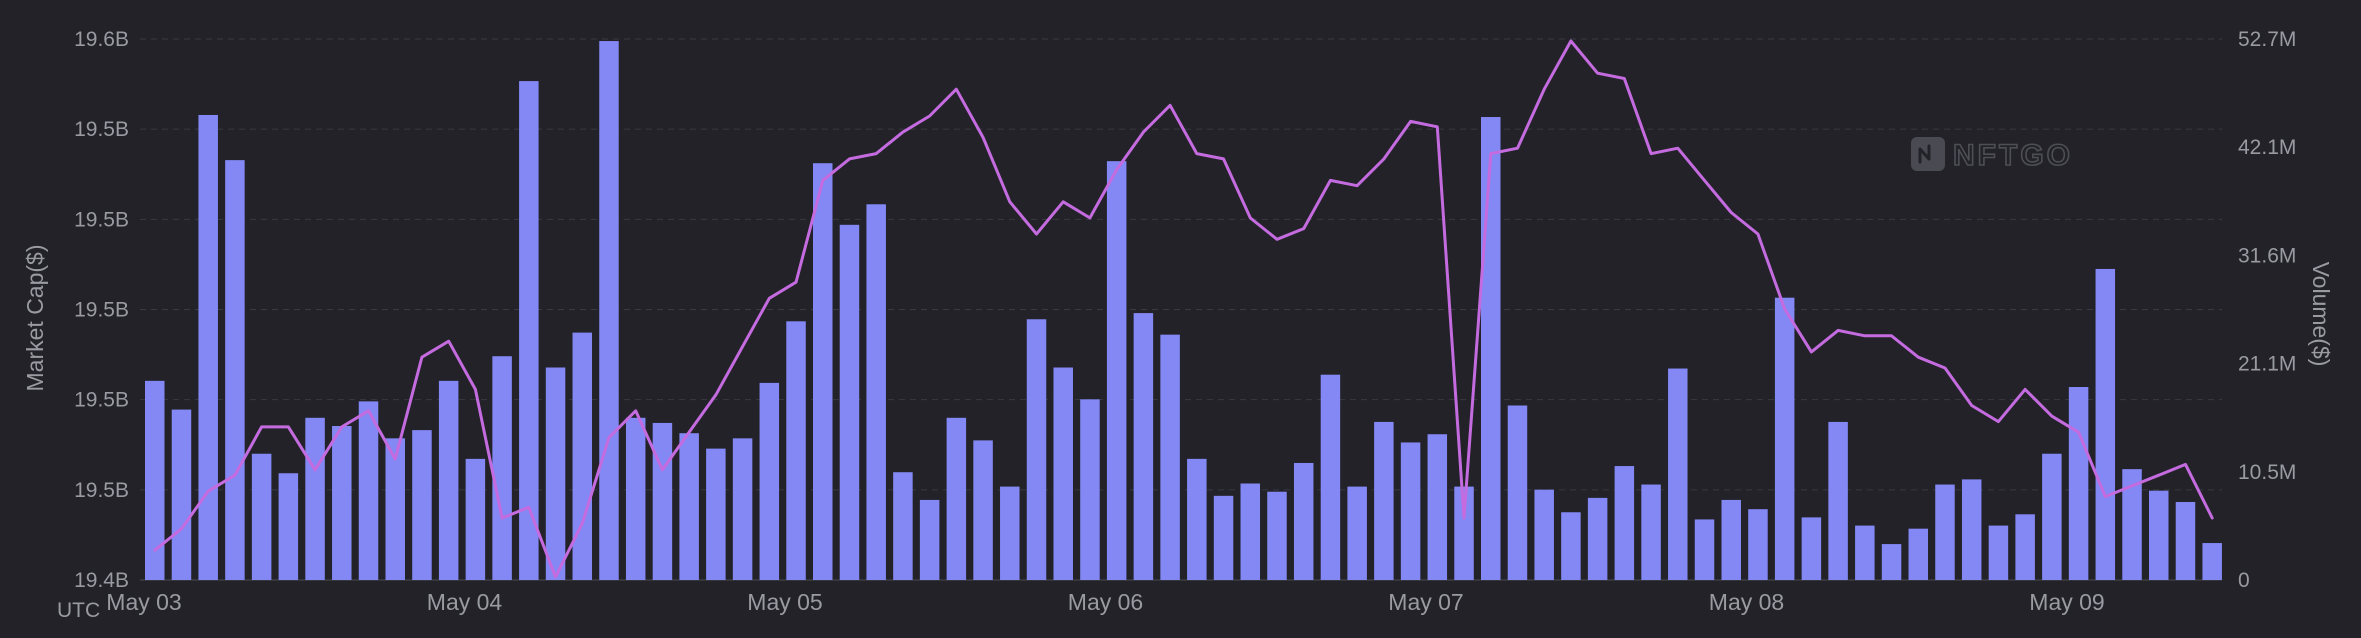 The width and height of the screenshot is (2361, 638). What do you see at coordinates (101, 580) in the screenshot?
I see `left-tick-label: 19.4B` at bounding box center [101, 580].